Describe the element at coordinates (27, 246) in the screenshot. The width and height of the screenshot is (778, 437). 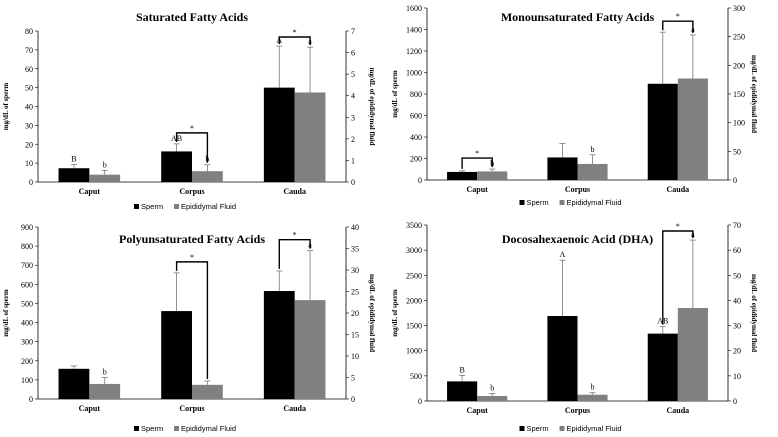
I see `tick-label-left: 800` at that location.